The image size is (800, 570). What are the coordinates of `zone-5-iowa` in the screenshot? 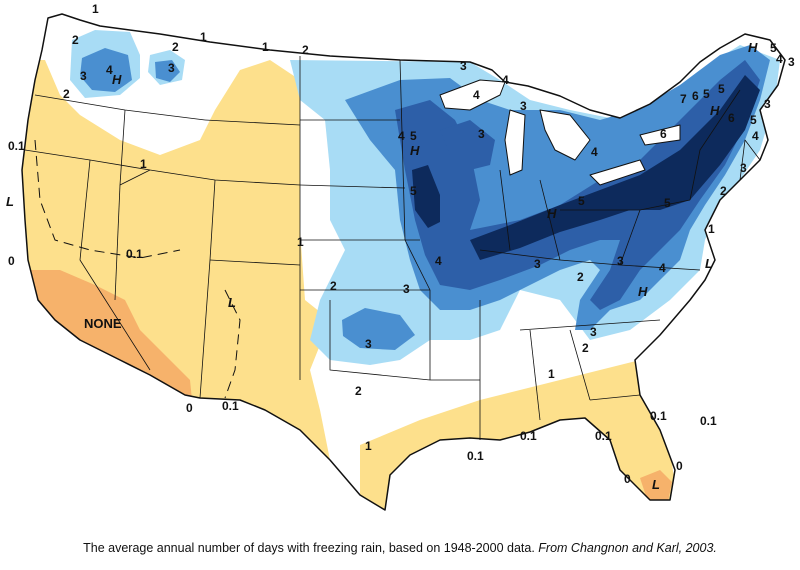 It's located at (426, 196).